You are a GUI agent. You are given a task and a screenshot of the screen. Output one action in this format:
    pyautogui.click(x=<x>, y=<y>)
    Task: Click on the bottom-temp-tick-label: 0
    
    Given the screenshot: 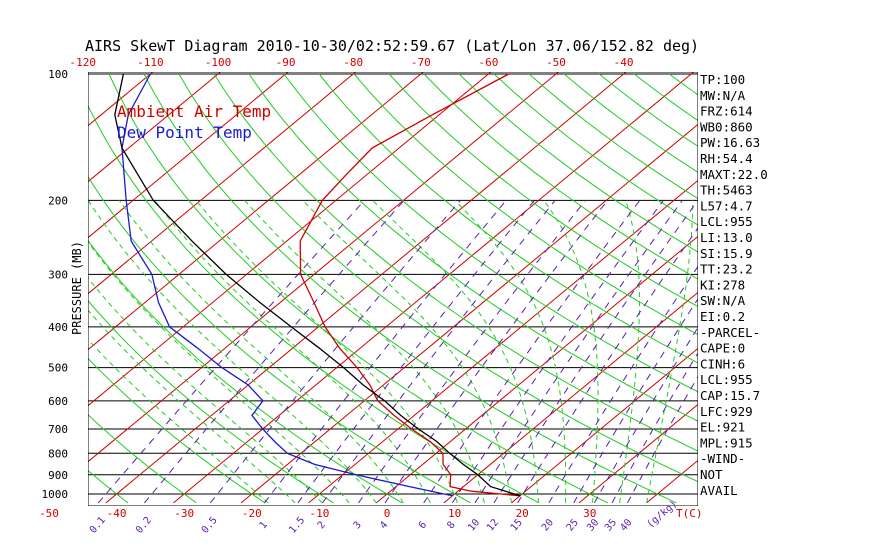 What is the action you would take?
    pyautogui.click(x=387, y=513)
    